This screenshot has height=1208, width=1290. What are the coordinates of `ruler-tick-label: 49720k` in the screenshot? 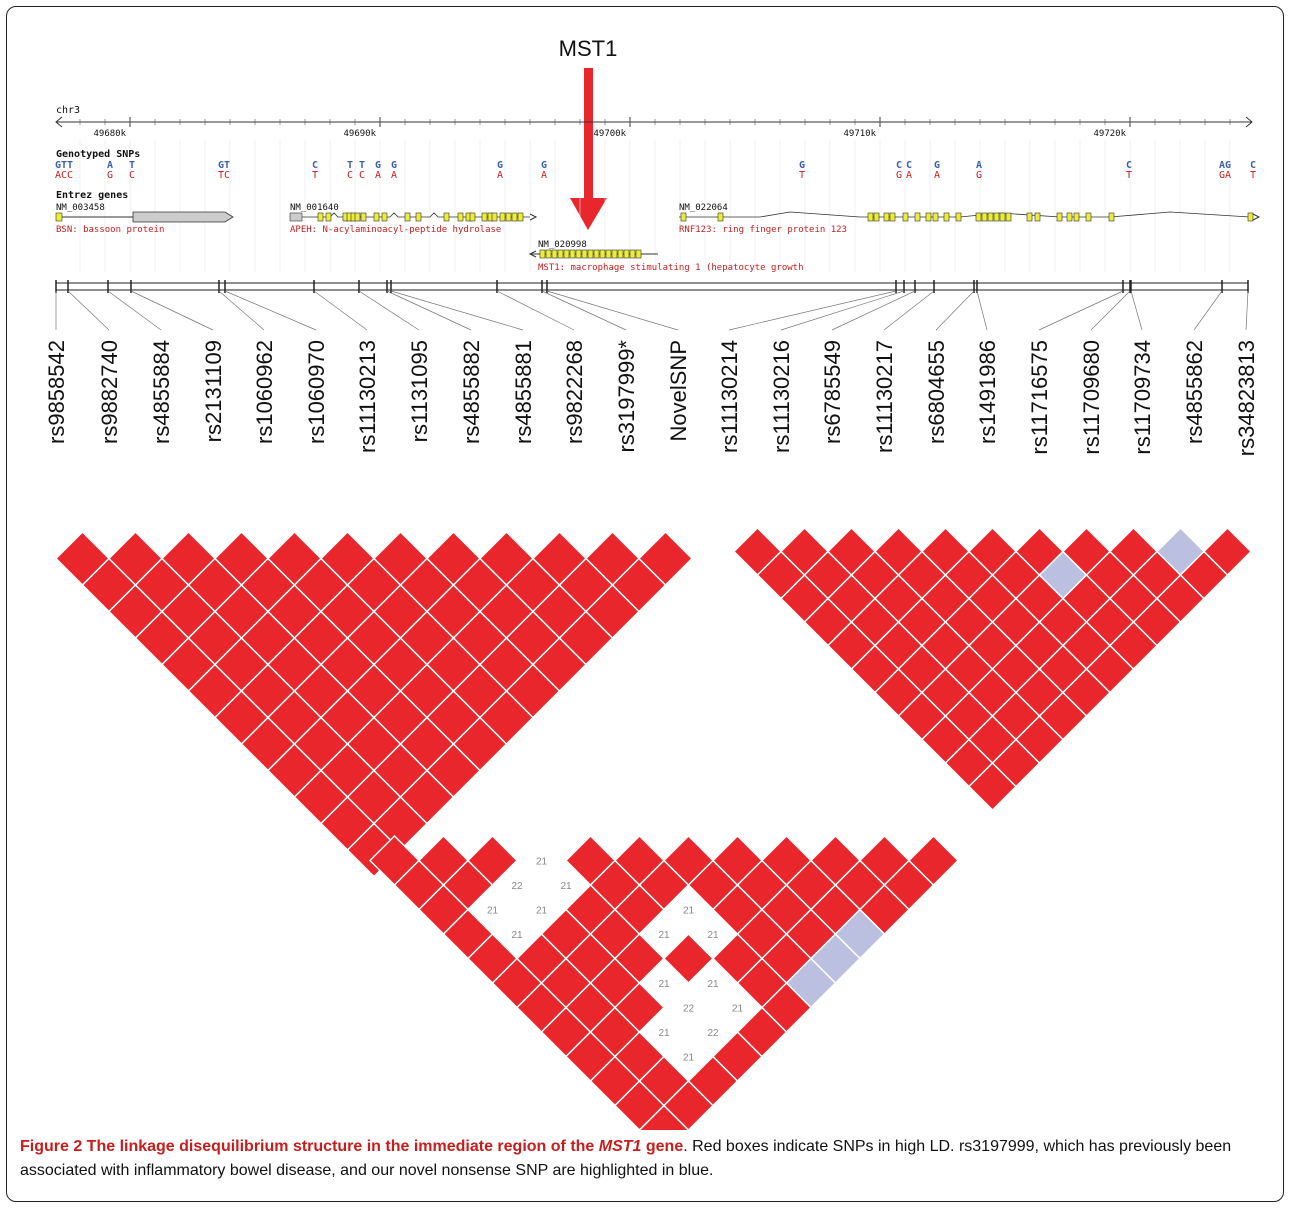 It's located at (1109, 134).